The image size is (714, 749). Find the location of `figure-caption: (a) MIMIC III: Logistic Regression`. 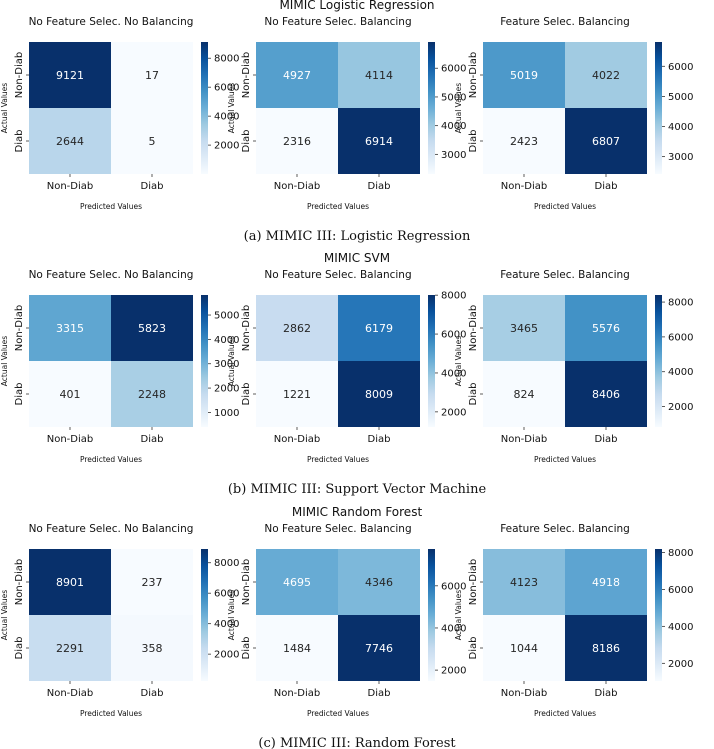

figure-caption: (a) MIMIC III: Logistic Regression is located at coordinates (357, 236).